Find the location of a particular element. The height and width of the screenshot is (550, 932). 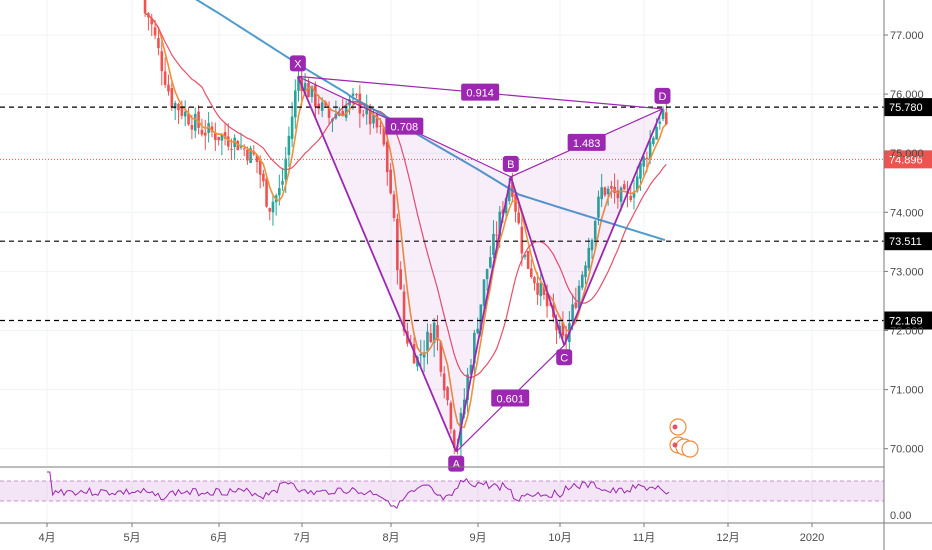

time-tick-label: 9月 is located at coordinates (477, 538).